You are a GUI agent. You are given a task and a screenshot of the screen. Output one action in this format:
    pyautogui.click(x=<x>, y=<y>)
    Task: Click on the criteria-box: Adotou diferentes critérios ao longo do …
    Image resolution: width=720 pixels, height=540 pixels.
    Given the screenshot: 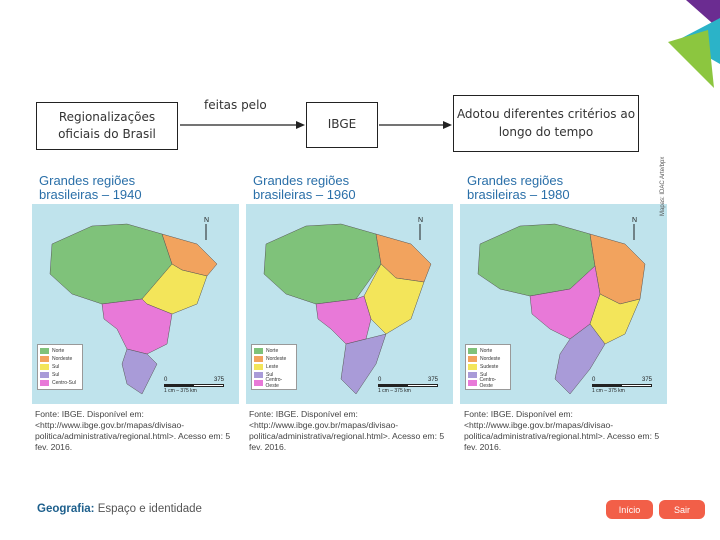 What is the action you would take?
    pyautogui.click(x=546, y=123)
    